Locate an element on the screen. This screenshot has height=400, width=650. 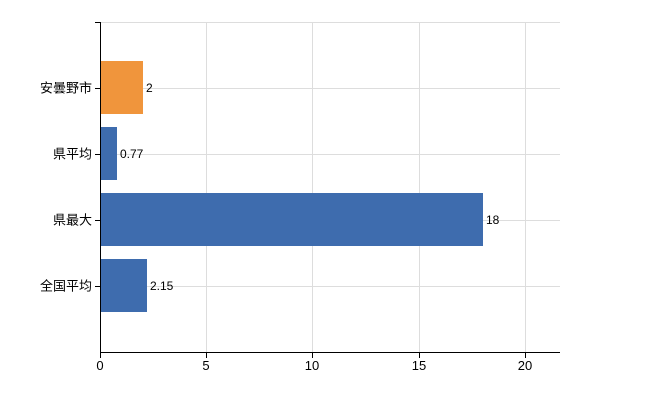
x-axis-tick-label: 15 is located at coordinates (419, 365).